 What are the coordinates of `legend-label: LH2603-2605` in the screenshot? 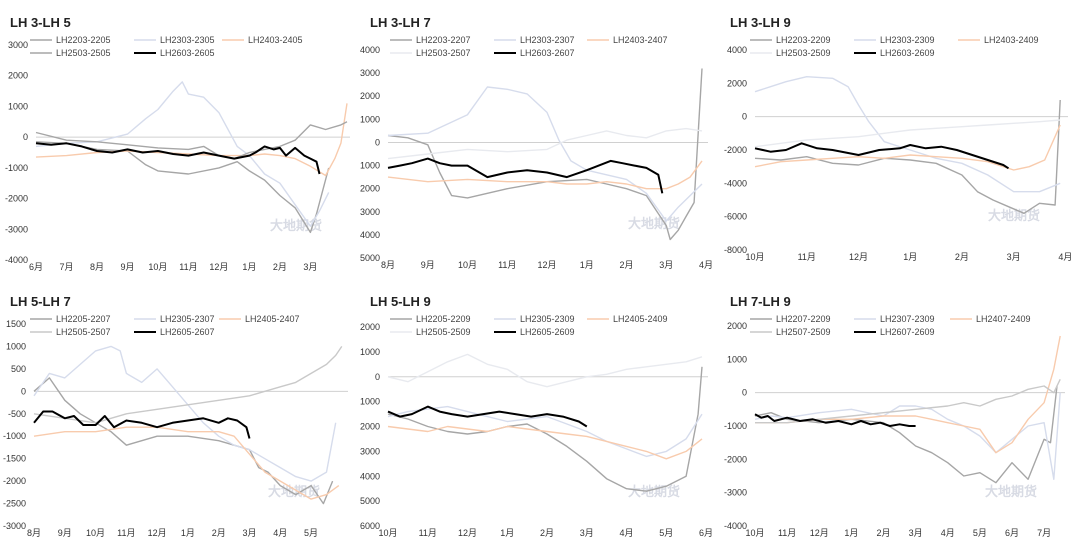 It's located at (187, 53).